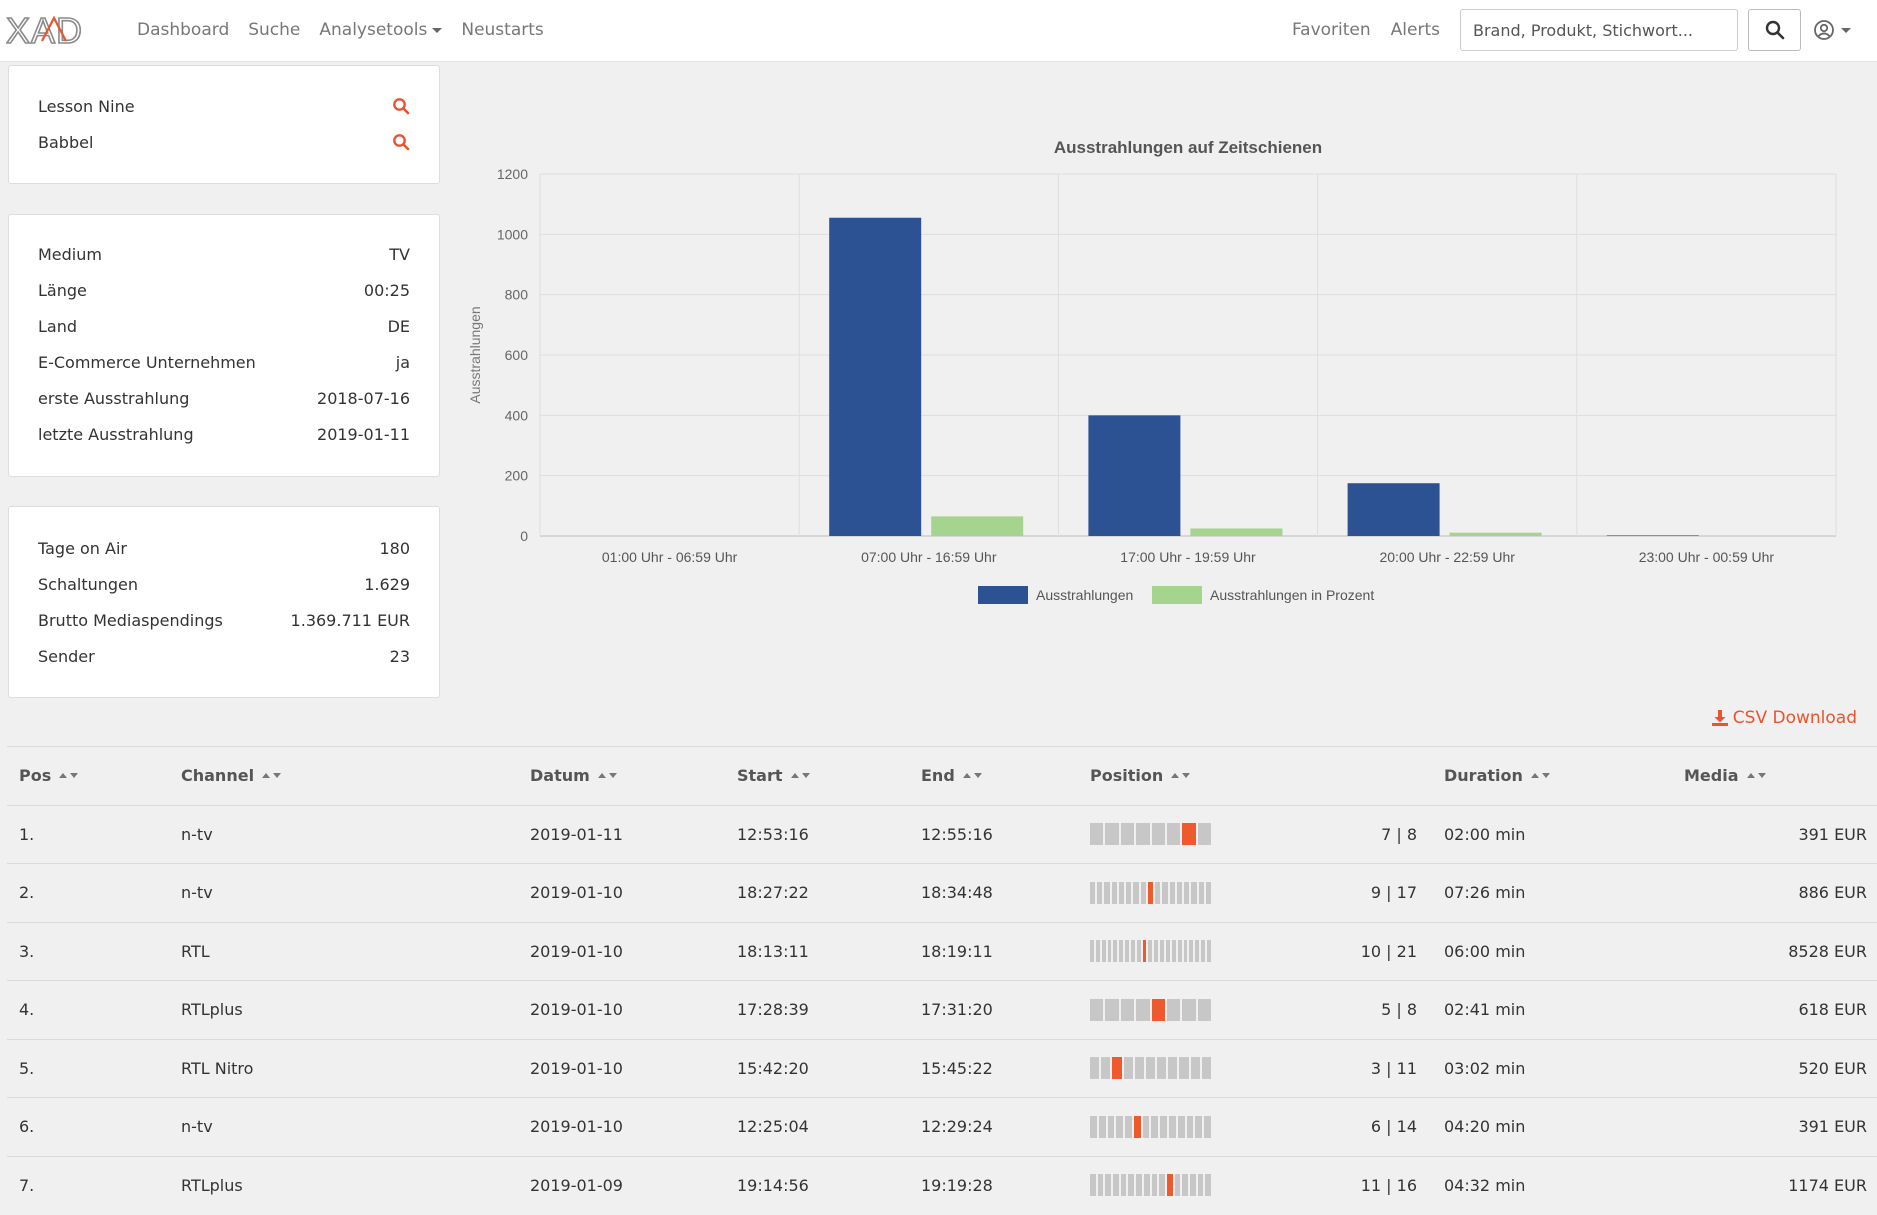 The width and height of the screenshot is (1877, 1215). Describe the element at coordinates (224, 362) in the screenshot. I see `info-row: E-Commerce Unternehmen ja` at that location.